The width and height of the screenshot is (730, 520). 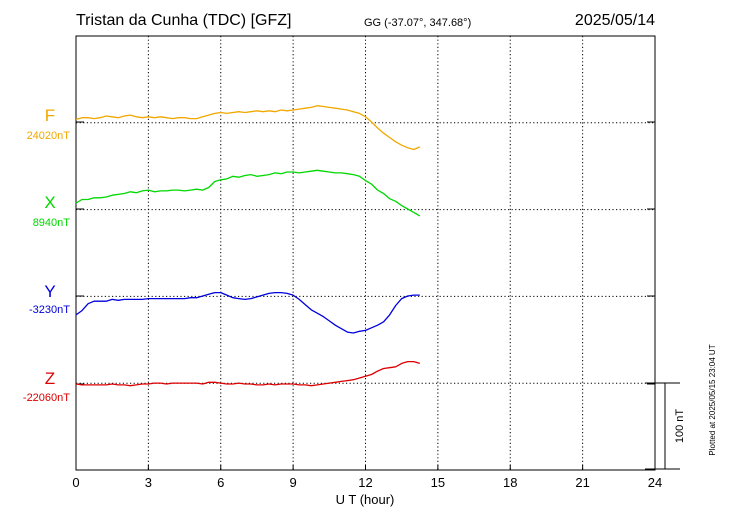 I want to click on series-line-z, so click(x=247, y=373).